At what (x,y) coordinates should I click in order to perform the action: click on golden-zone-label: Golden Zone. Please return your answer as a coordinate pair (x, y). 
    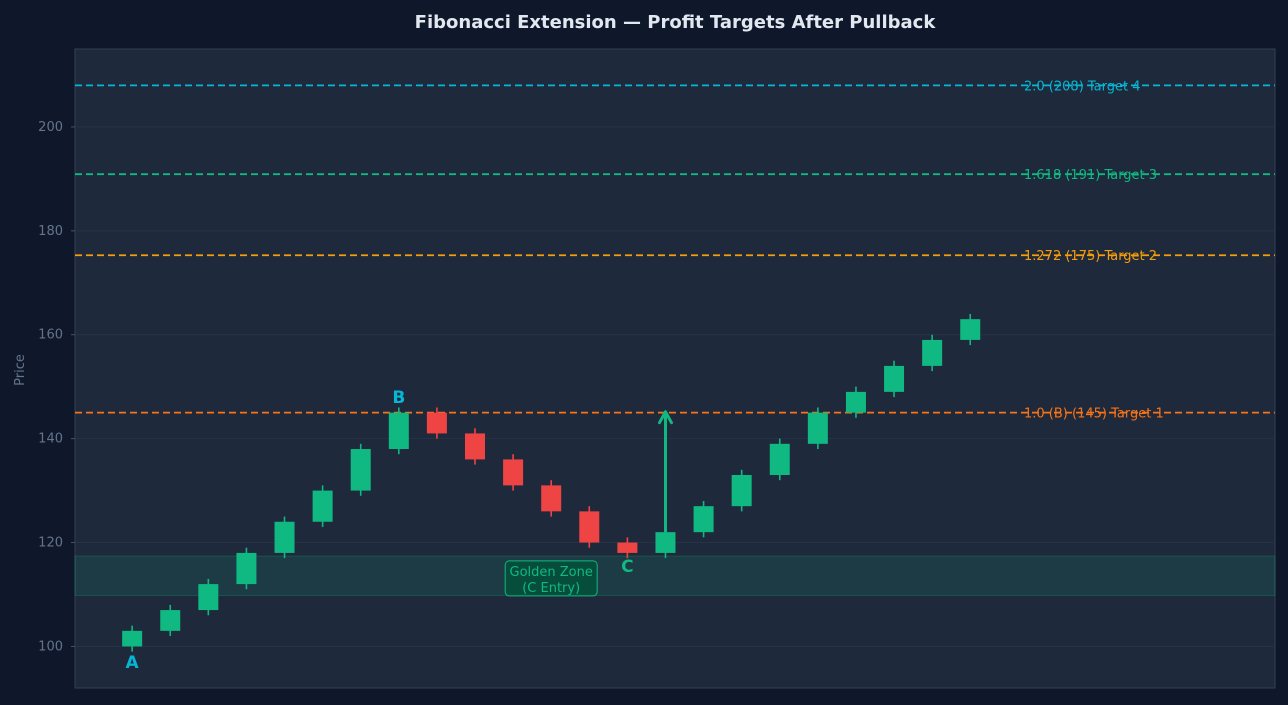
    Looking at the image, I should click on (551, 572).